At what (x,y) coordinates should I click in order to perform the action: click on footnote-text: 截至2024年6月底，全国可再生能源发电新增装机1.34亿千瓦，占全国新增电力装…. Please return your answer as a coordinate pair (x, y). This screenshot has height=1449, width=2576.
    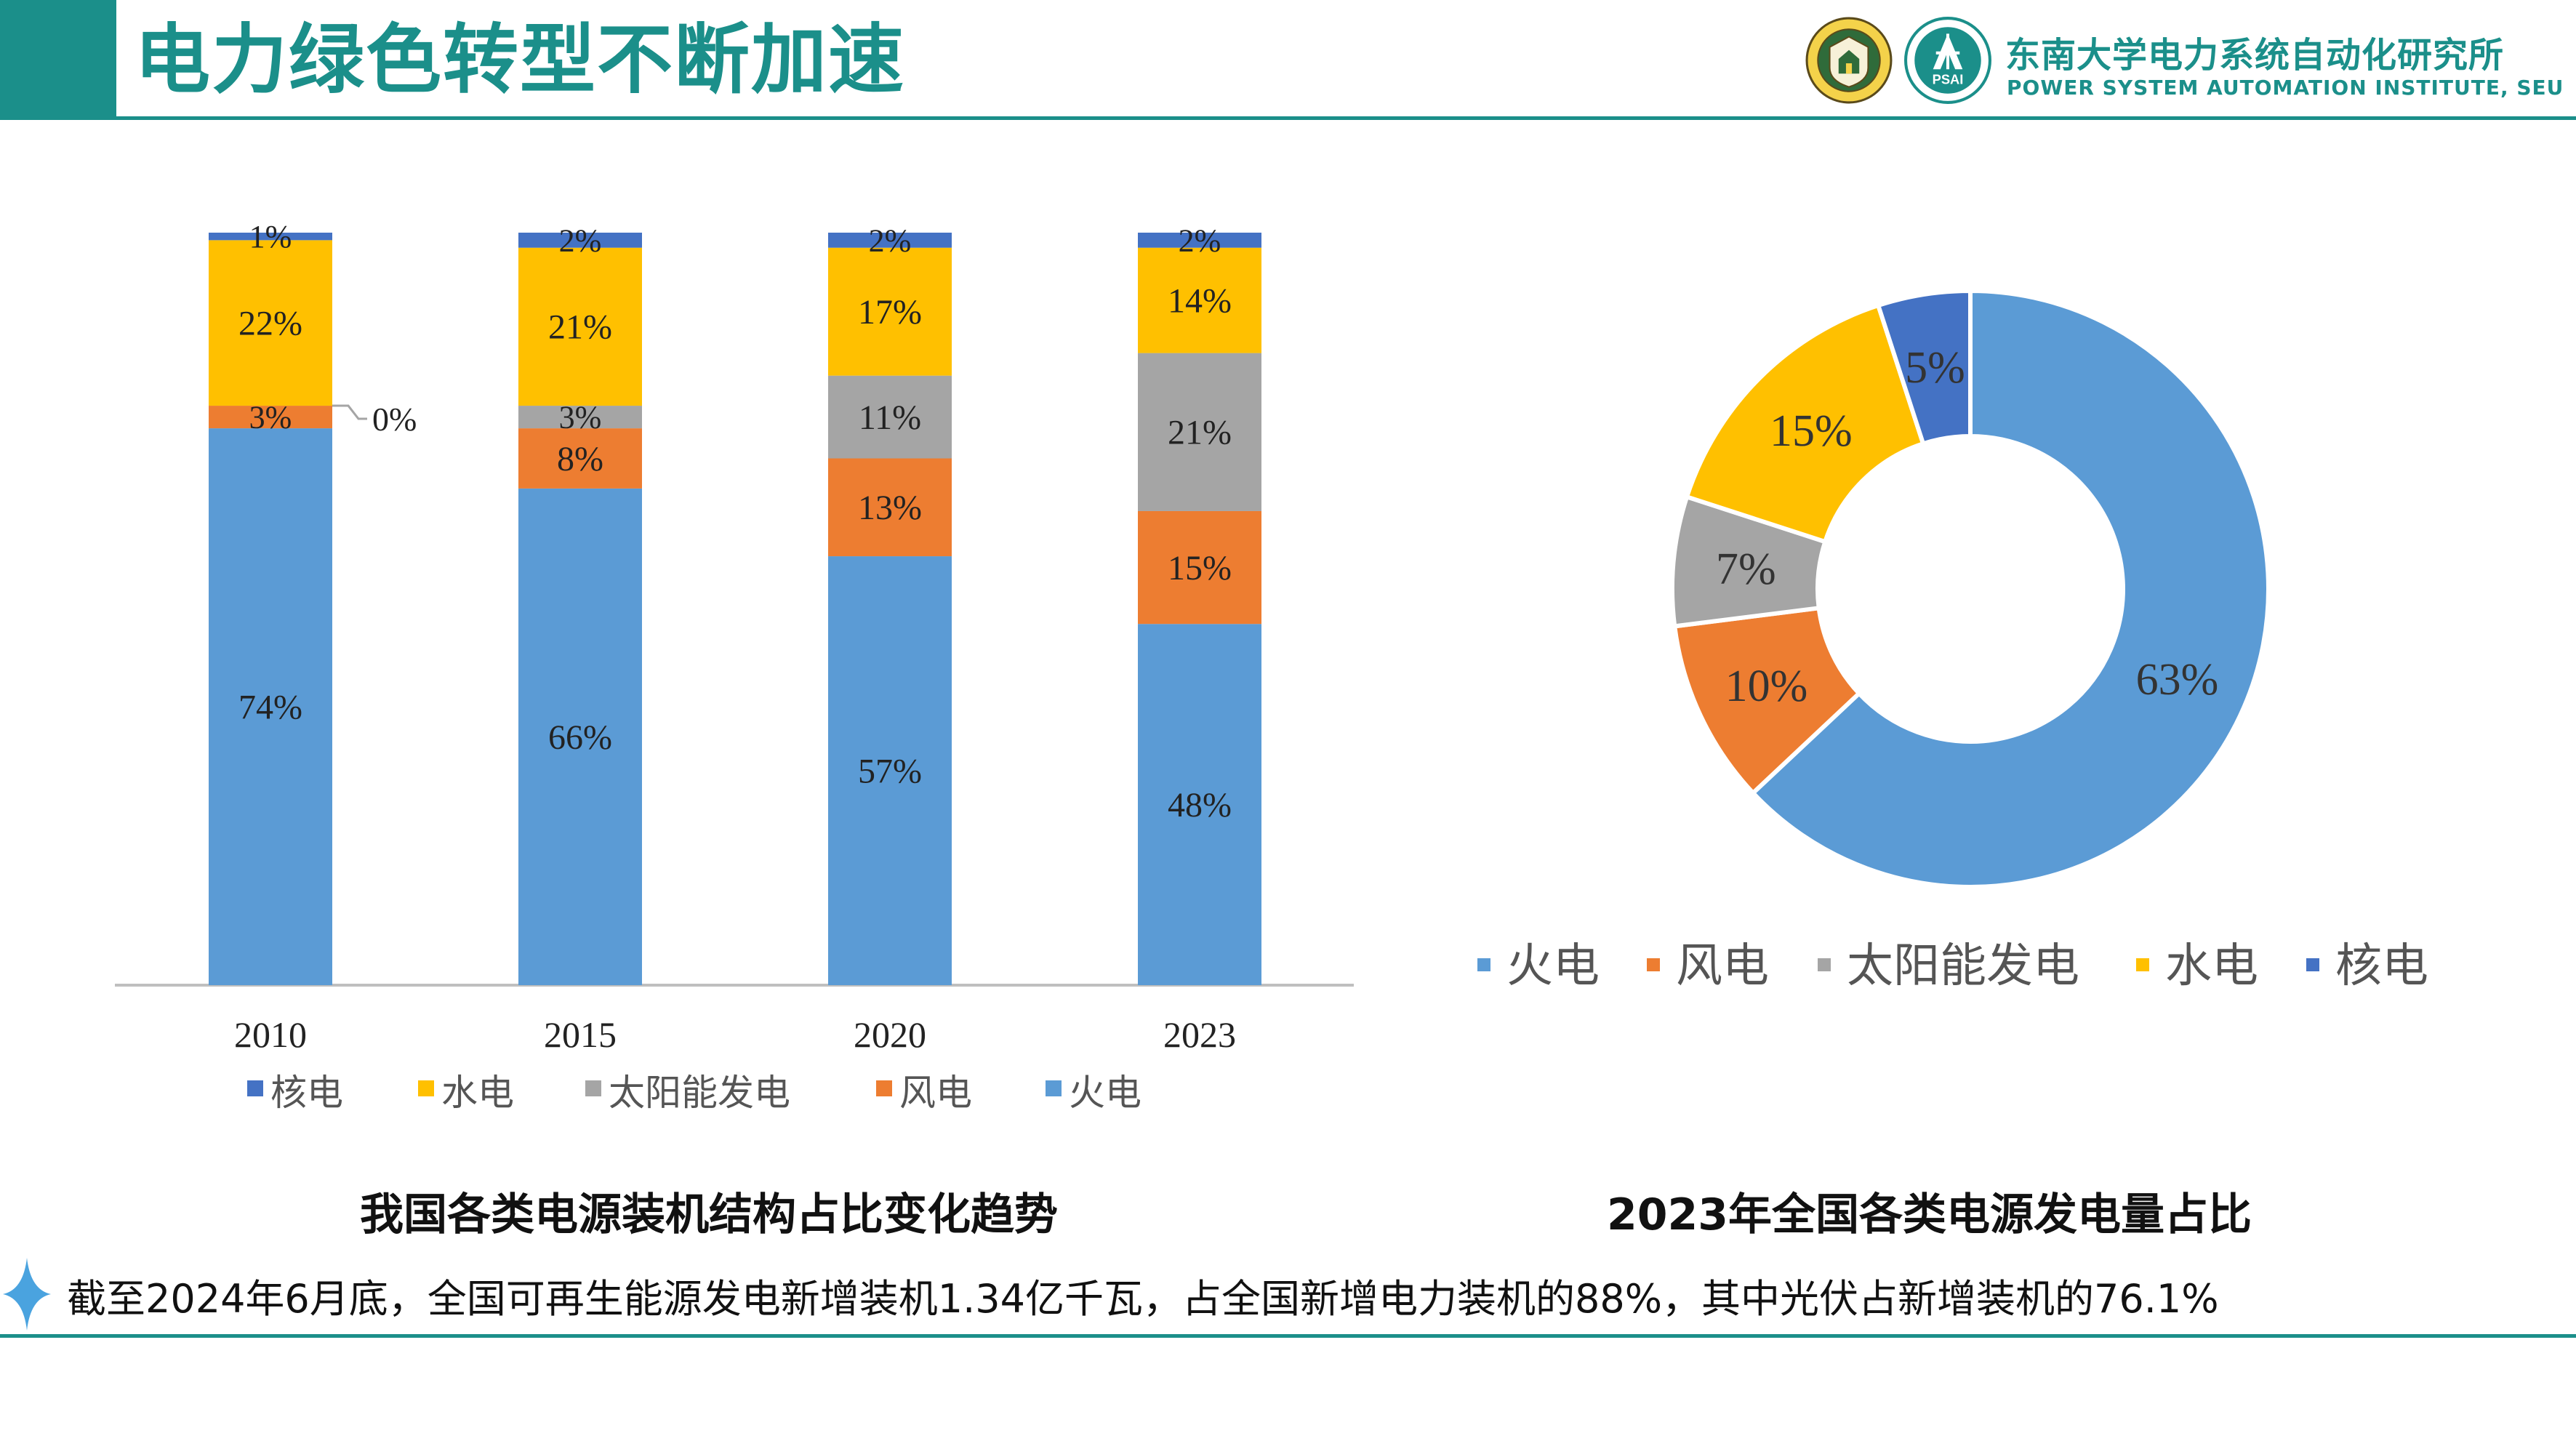
    Looking at the image, I should click on (1143, 1299).